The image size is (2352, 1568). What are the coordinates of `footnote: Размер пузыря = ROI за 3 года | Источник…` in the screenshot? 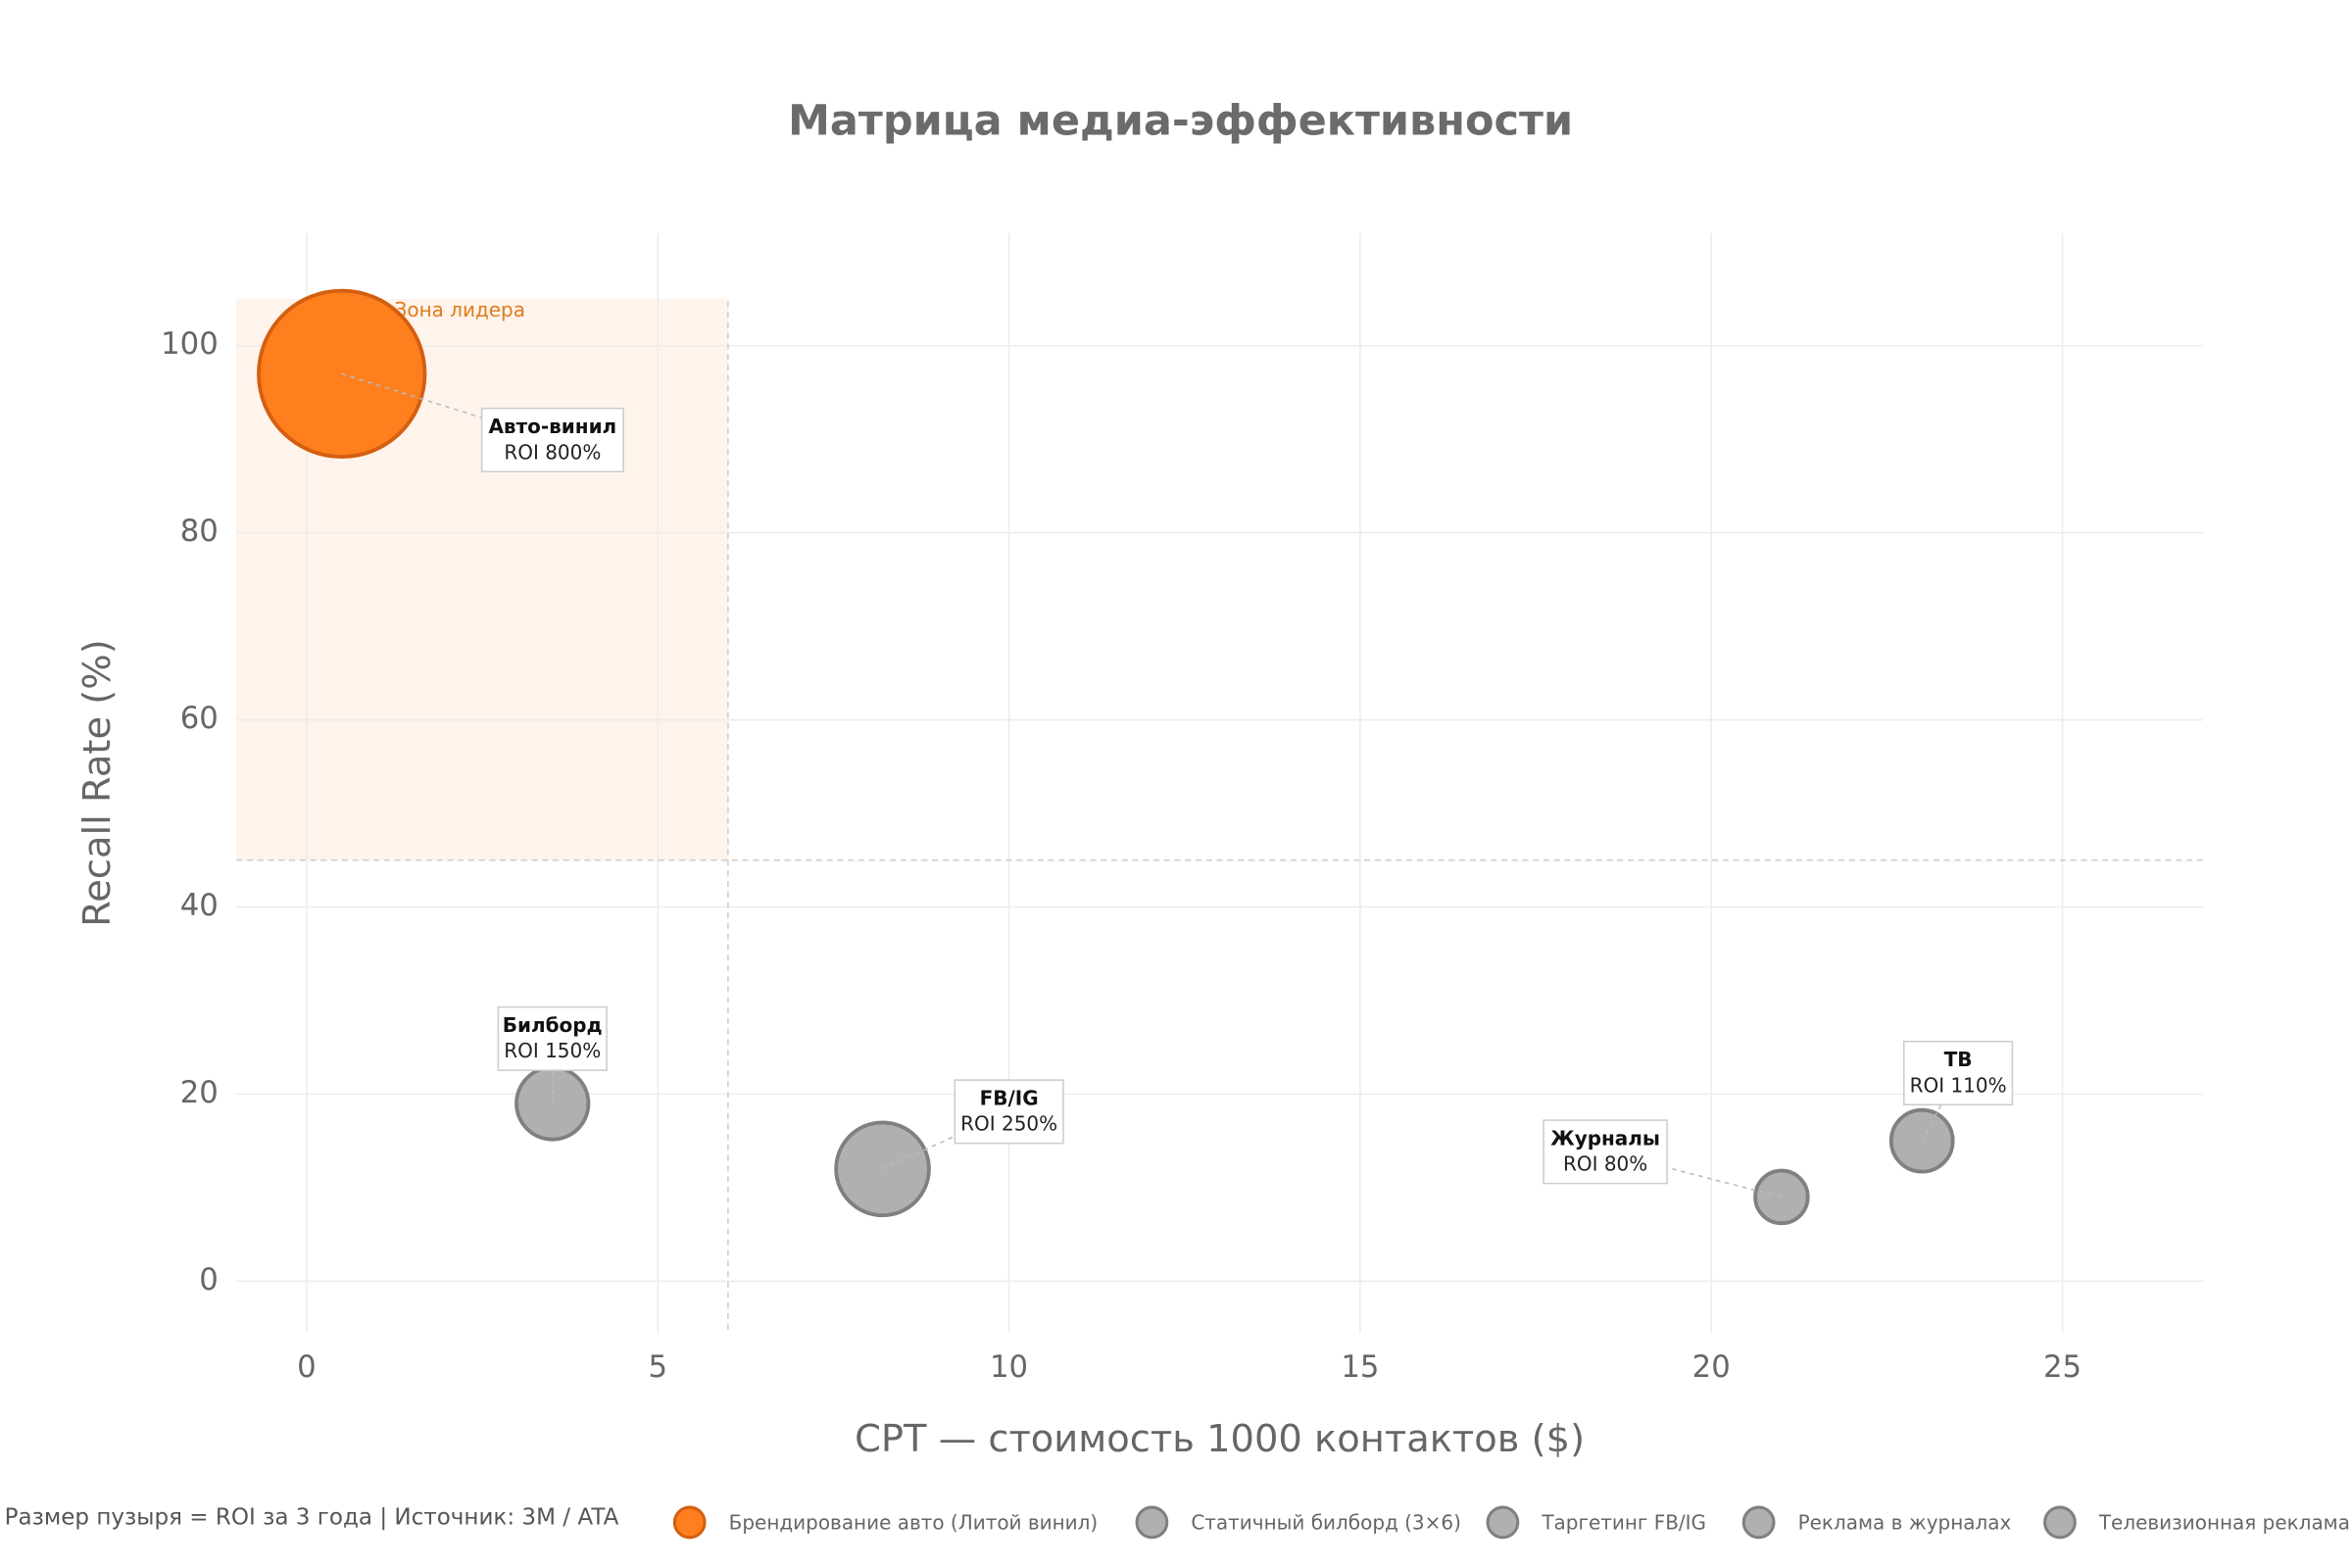 It's located at (312, 1517).